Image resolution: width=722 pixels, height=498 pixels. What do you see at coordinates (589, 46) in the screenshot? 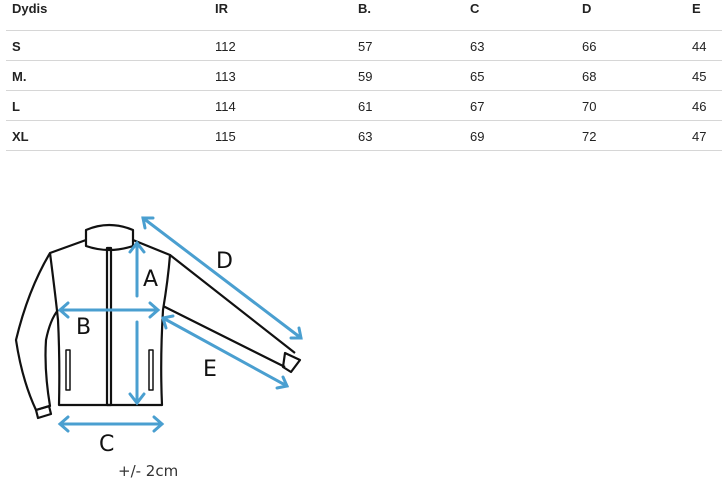
I see `table-cell: 66` at bounding box center [589, 46].